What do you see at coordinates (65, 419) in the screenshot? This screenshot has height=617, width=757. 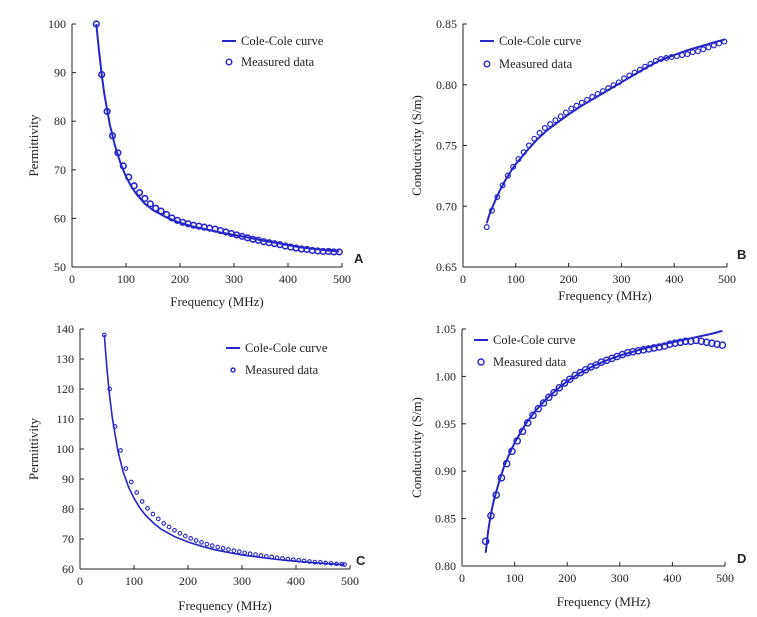 I see `y-tick-label: 110` at bounding box center [65, 419].